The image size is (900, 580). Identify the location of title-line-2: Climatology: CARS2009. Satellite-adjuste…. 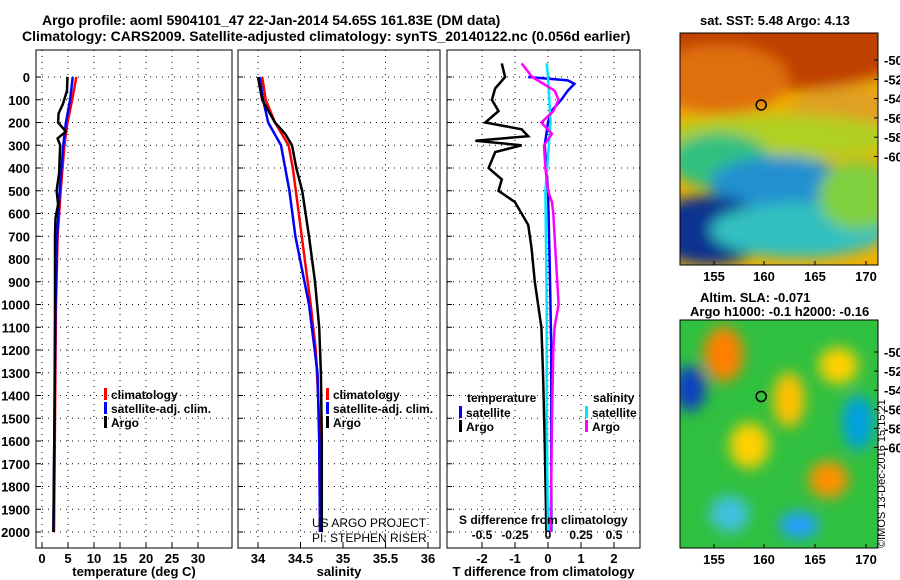
(326, 36).